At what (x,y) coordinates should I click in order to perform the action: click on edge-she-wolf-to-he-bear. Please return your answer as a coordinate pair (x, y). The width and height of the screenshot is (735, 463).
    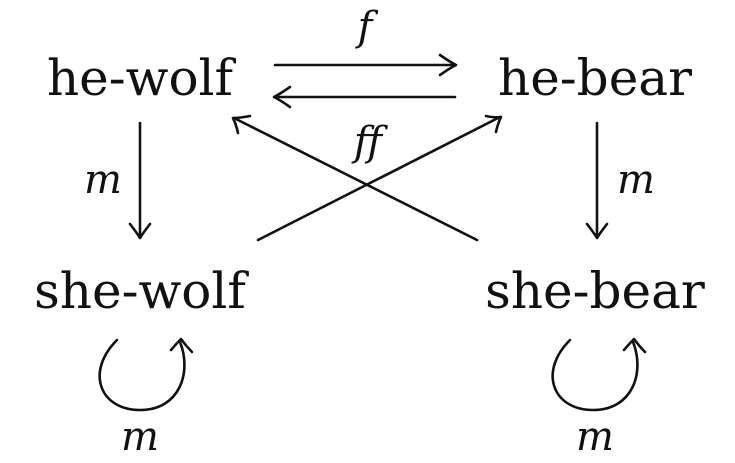
    Looking at the image, I should click on (379, 178).